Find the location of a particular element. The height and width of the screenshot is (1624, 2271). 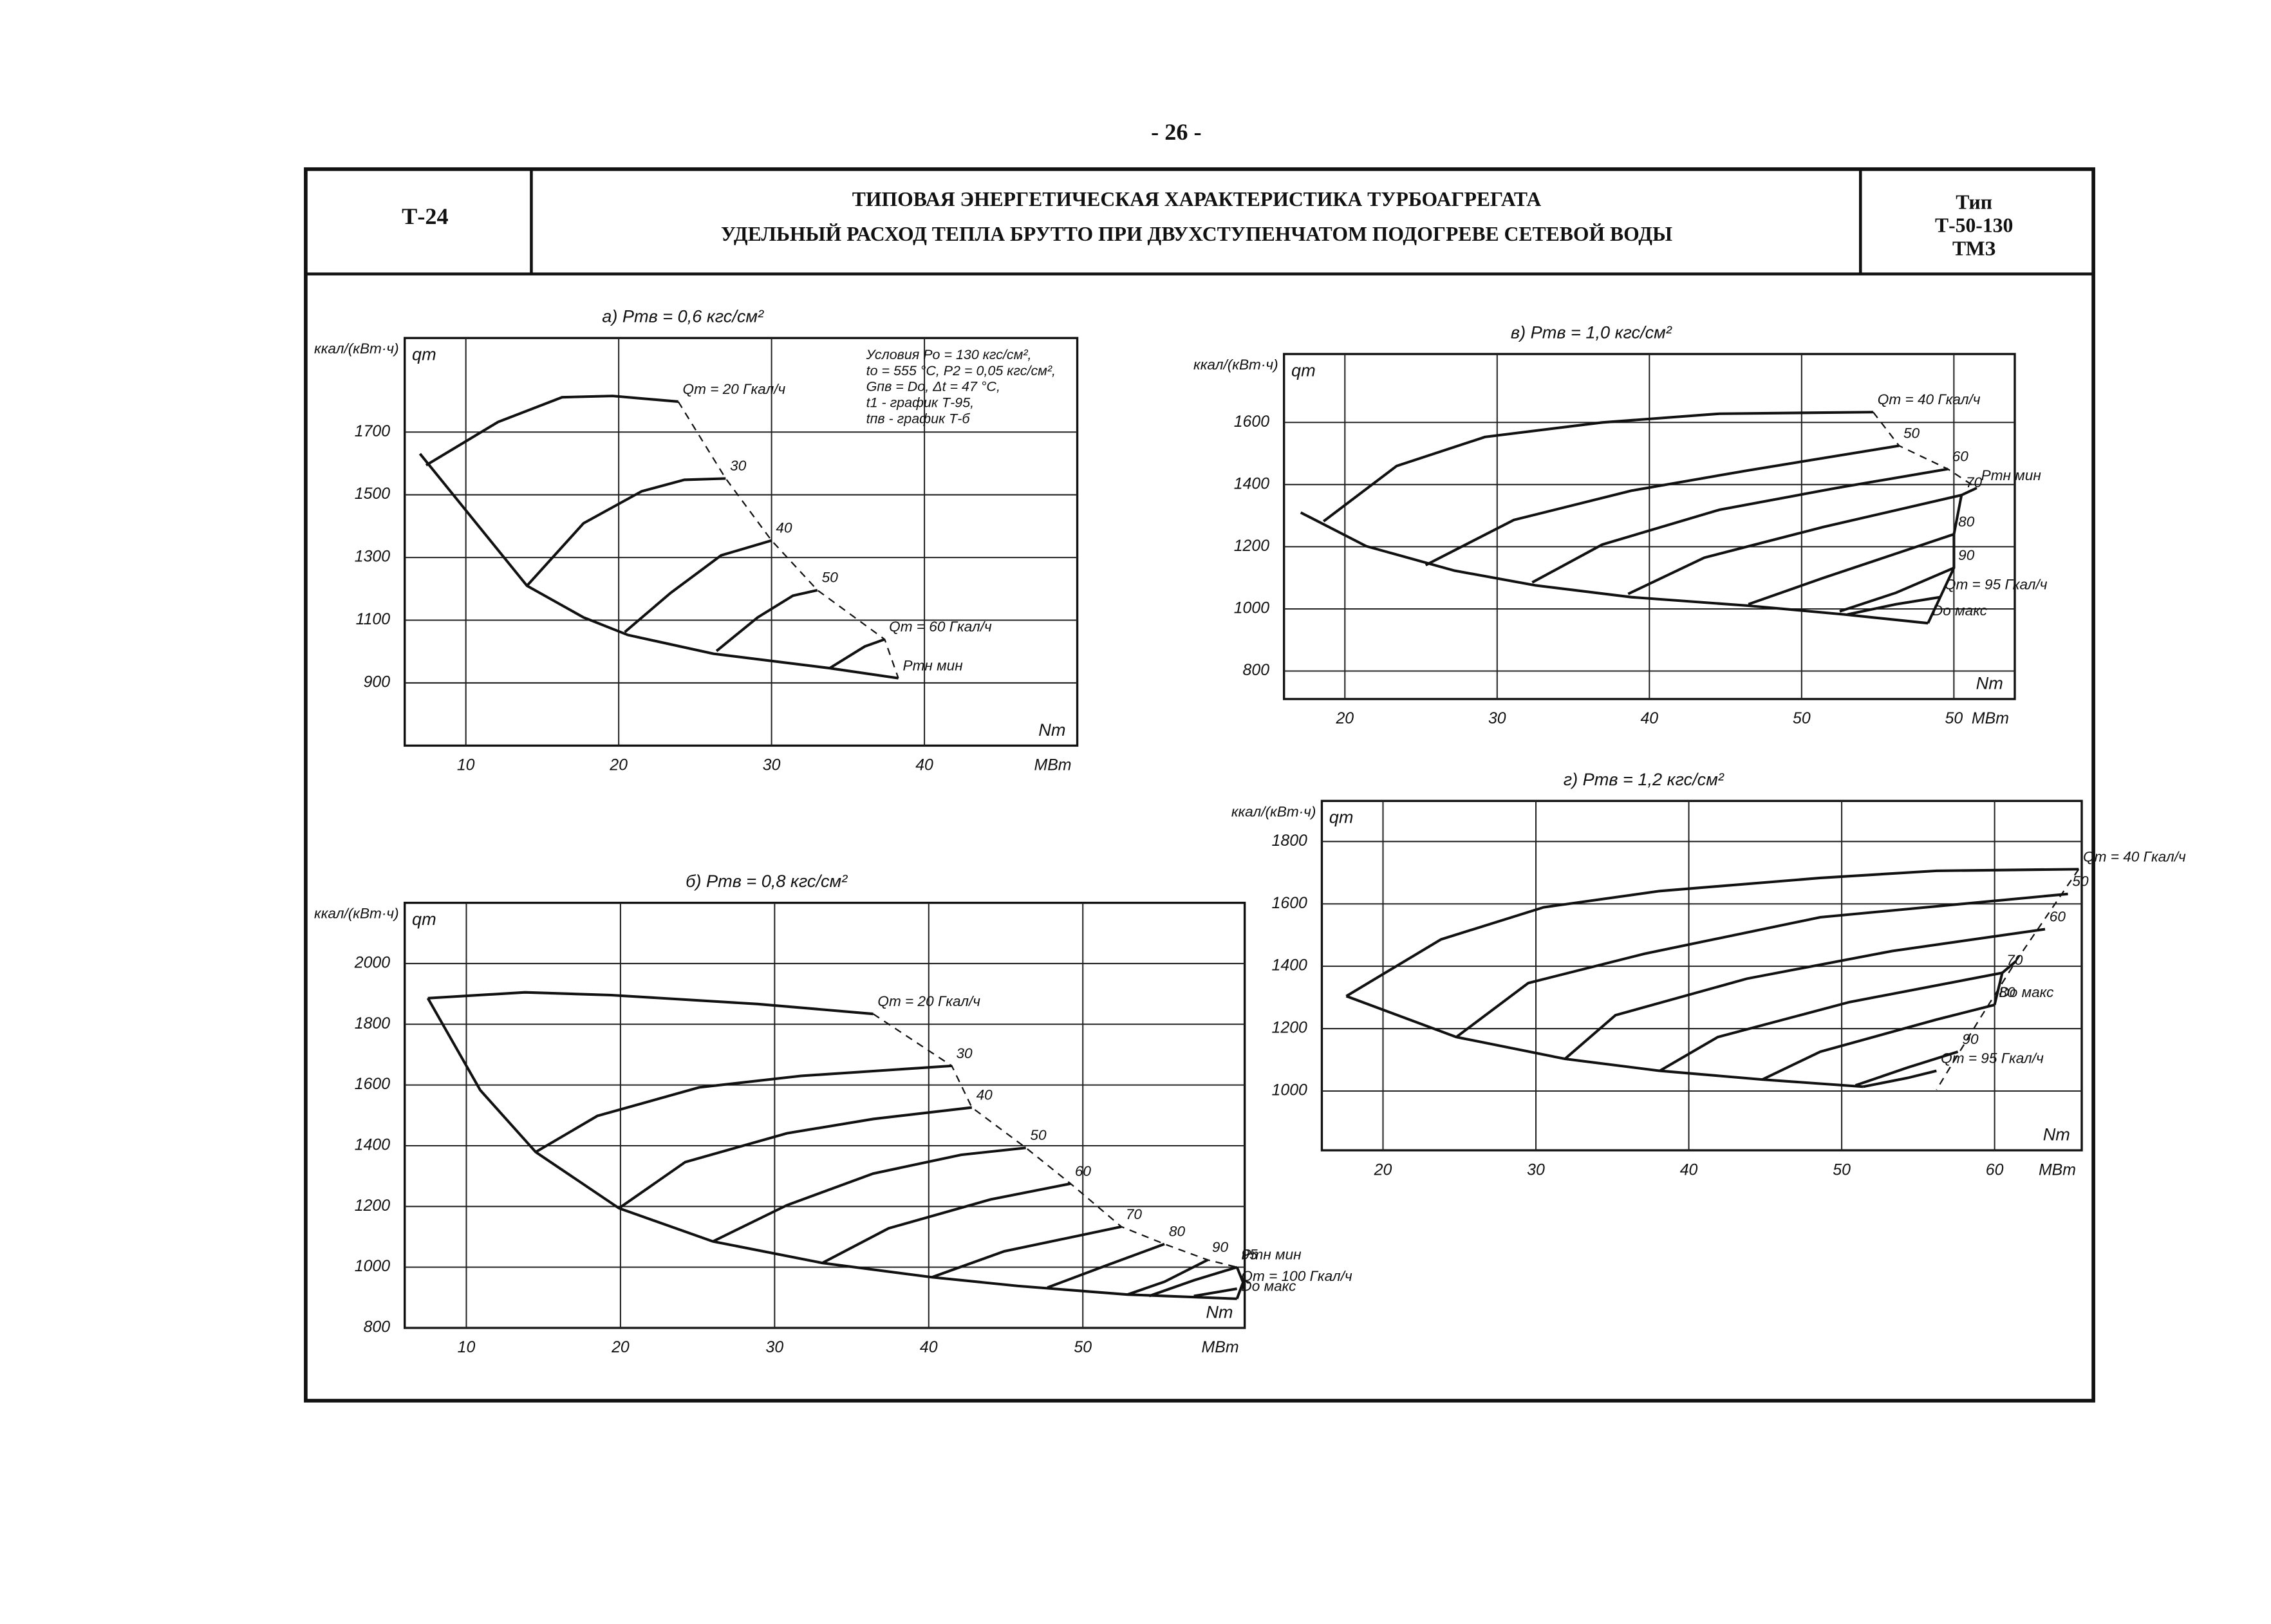

chart-title: в) Pтв = 1,0 кгс/см² is located at coordinates (1591, 332).